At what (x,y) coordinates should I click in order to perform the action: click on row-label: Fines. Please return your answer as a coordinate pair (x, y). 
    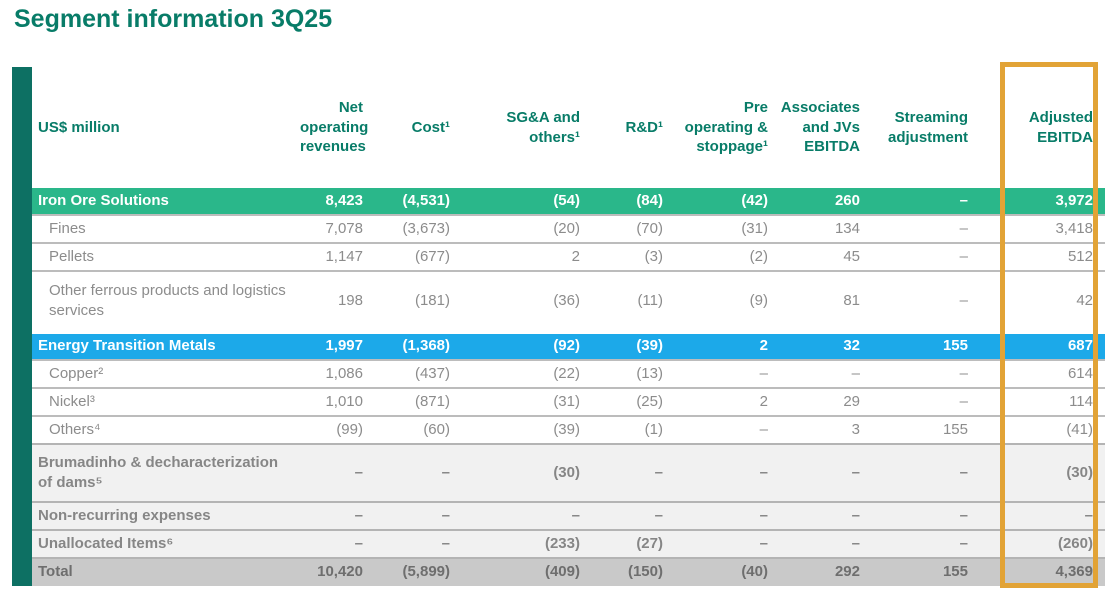
    Looking at the image, I should click on (67, 228).